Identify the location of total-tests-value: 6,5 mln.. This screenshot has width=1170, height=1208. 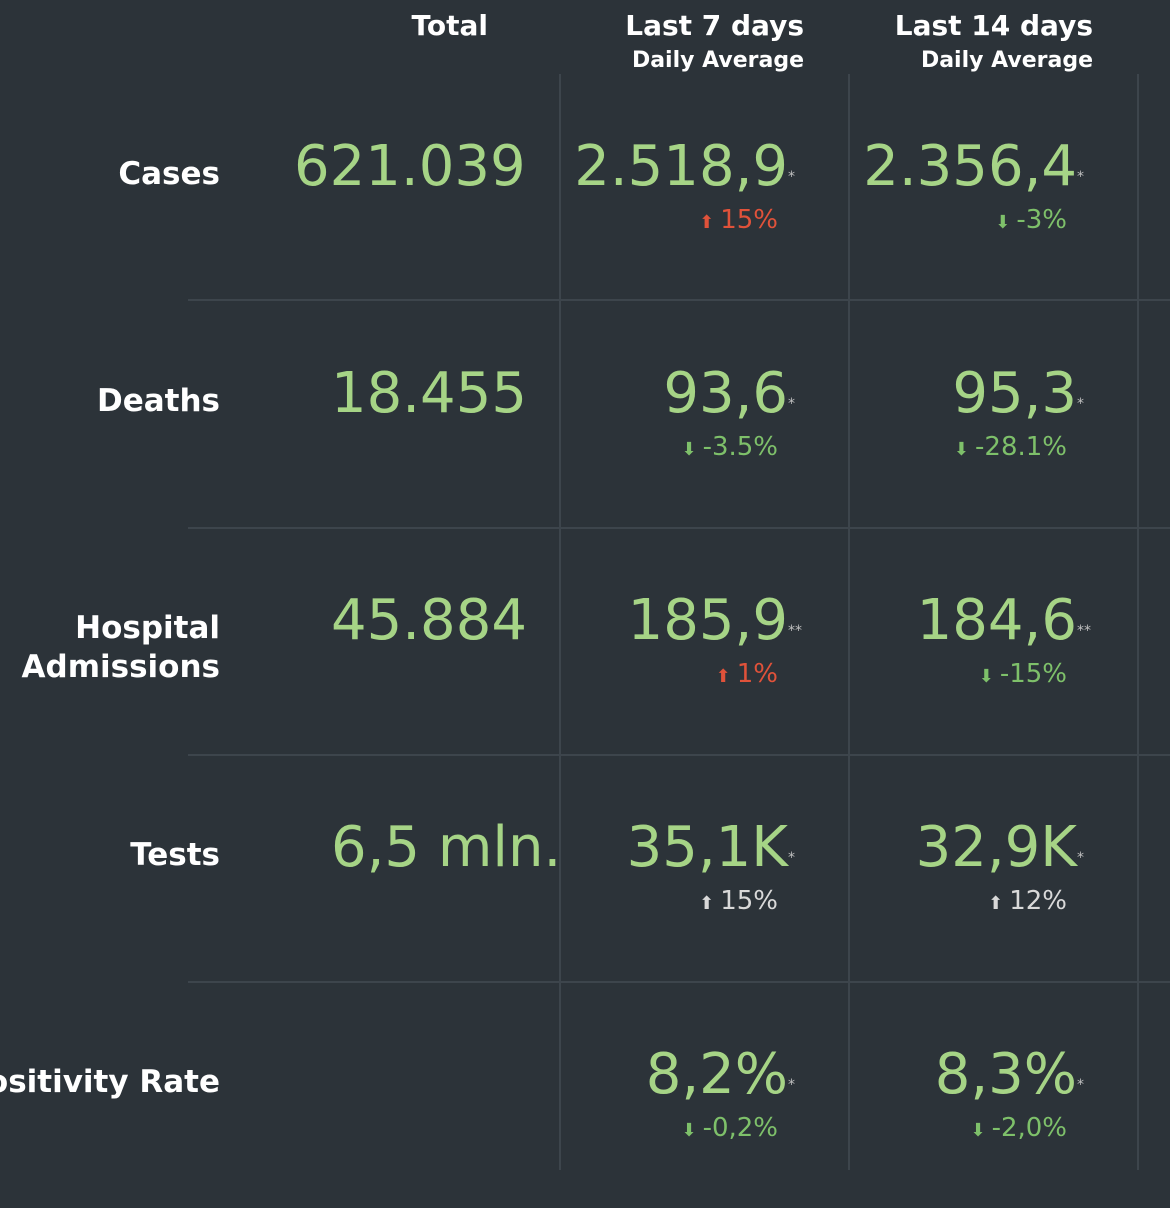
(446, 847).